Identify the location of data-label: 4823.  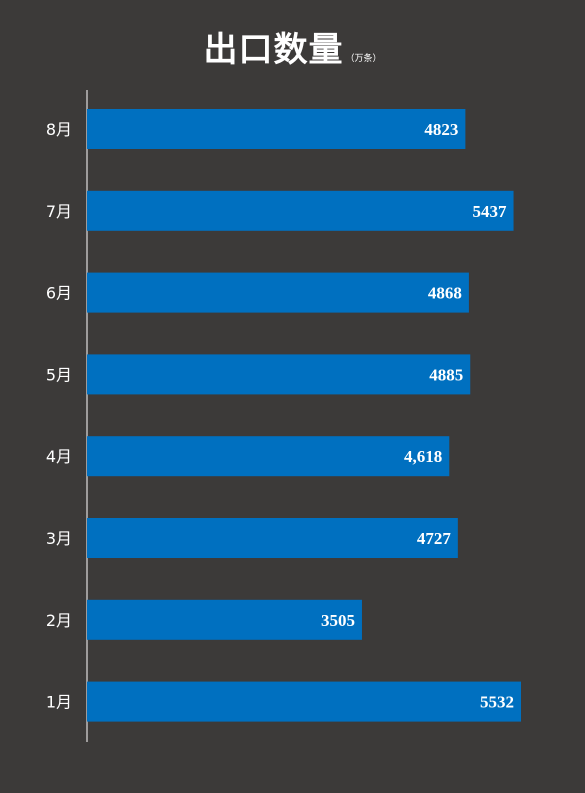
(441, 129).